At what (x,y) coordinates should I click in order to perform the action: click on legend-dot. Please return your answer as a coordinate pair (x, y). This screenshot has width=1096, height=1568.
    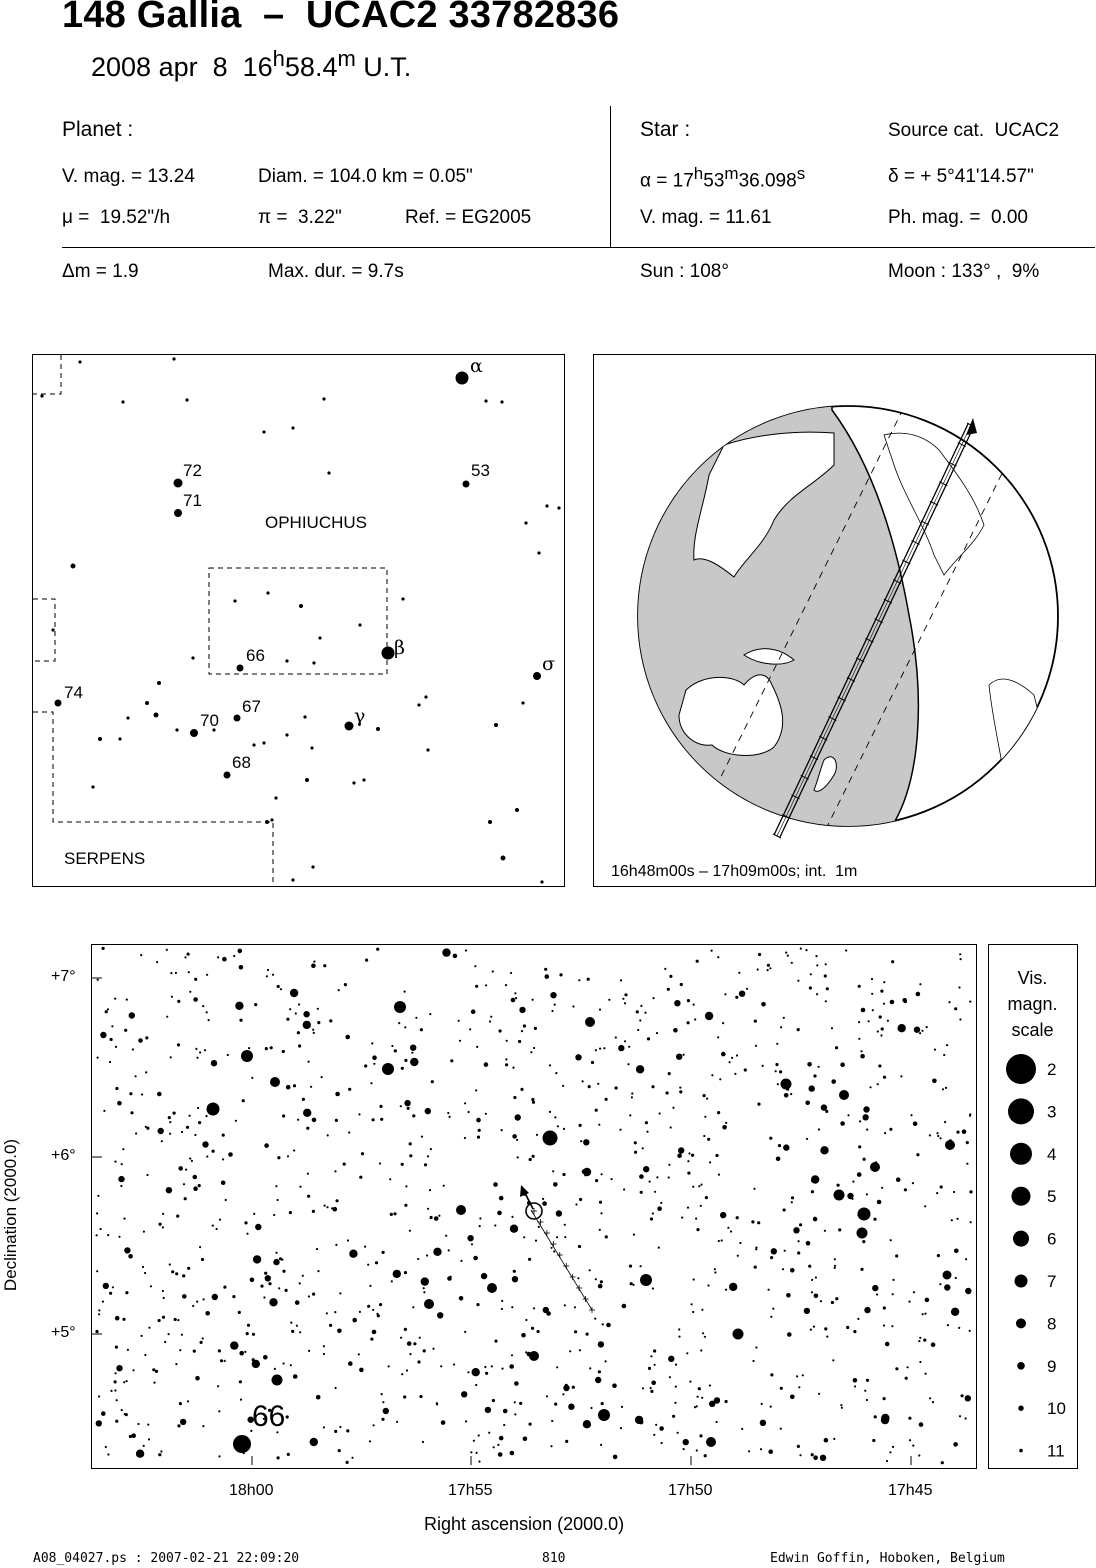
    Looking at the image, I should click on (1021, 1323).